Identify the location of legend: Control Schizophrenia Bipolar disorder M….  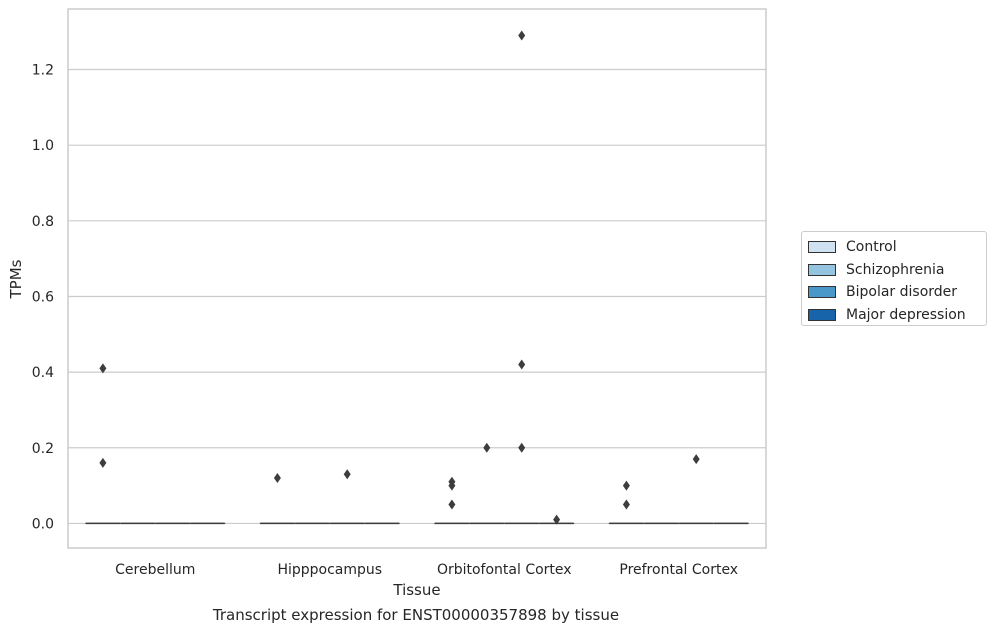
(894, 278).